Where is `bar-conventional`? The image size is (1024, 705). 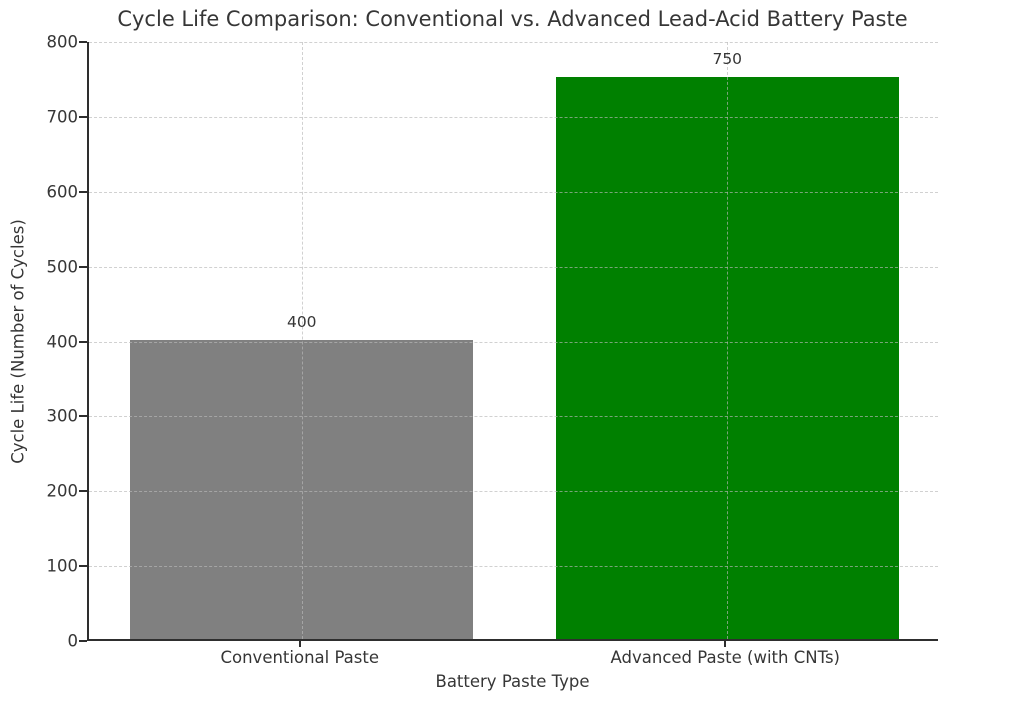 bar-conventional is located at coordinates (302, 489).